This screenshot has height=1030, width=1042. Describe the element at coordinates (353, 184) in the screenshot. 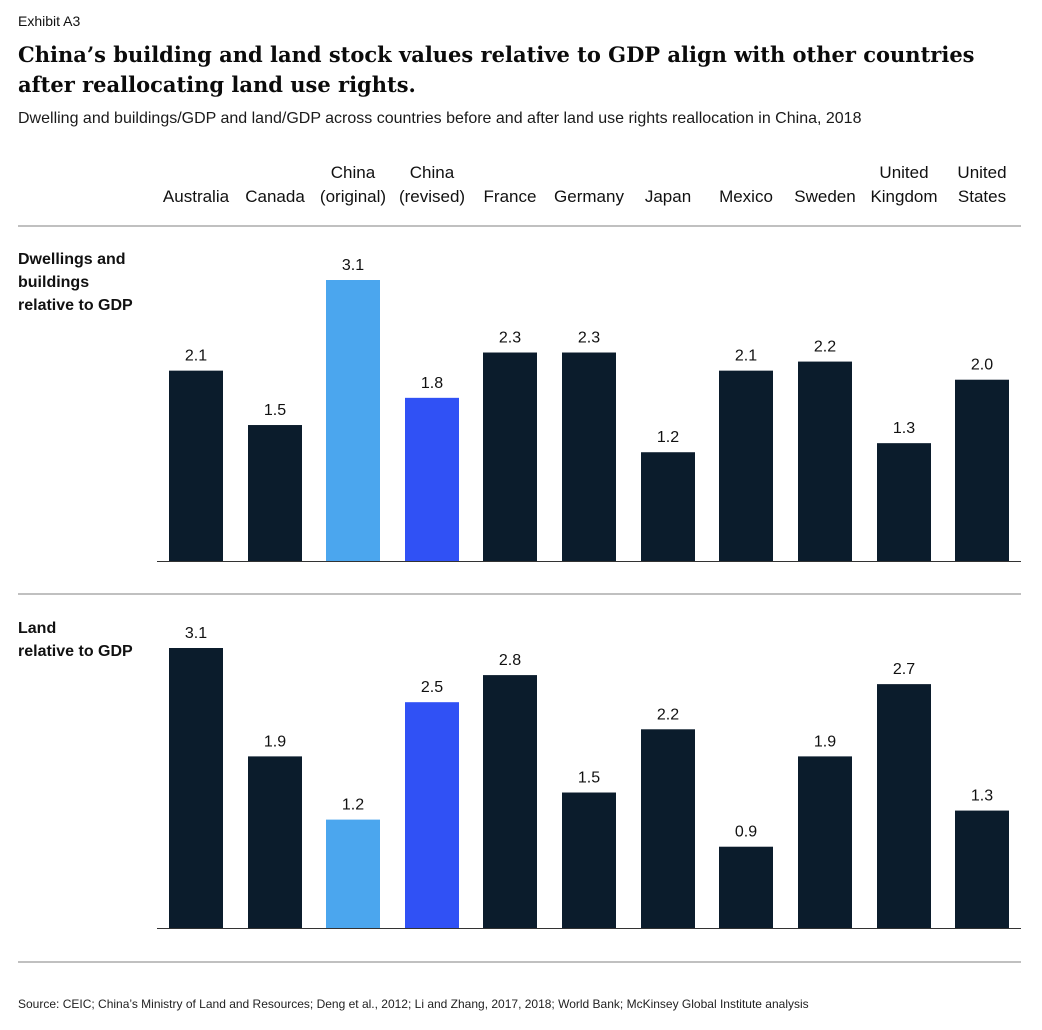

I see `category-label-2: China (original)` at that location.